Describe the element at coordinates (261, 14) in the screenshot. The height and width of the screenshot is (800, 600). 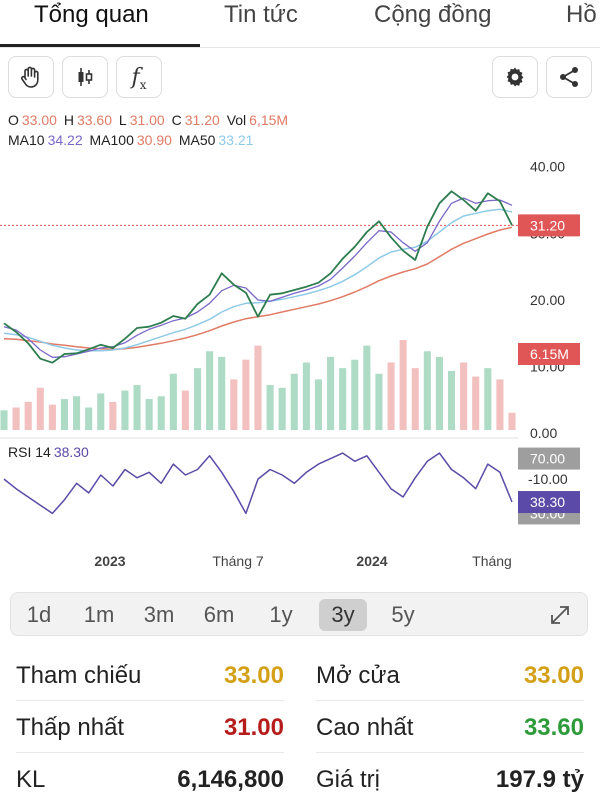
I see `tab-news: Tin tức` at that location.